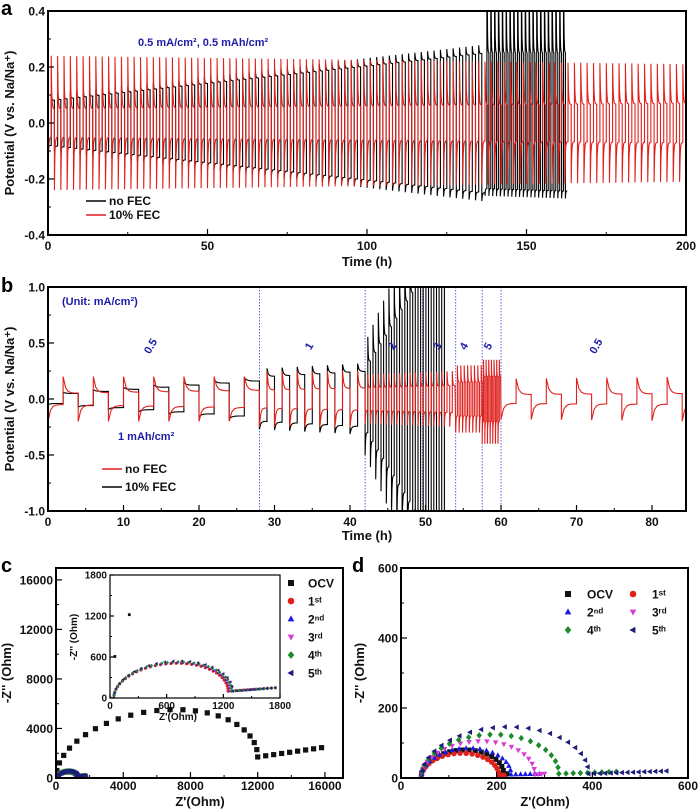 This screenshot has width=700, height=810. I want to click on panel-d-y-tick-label: 0, so click(394, 779).